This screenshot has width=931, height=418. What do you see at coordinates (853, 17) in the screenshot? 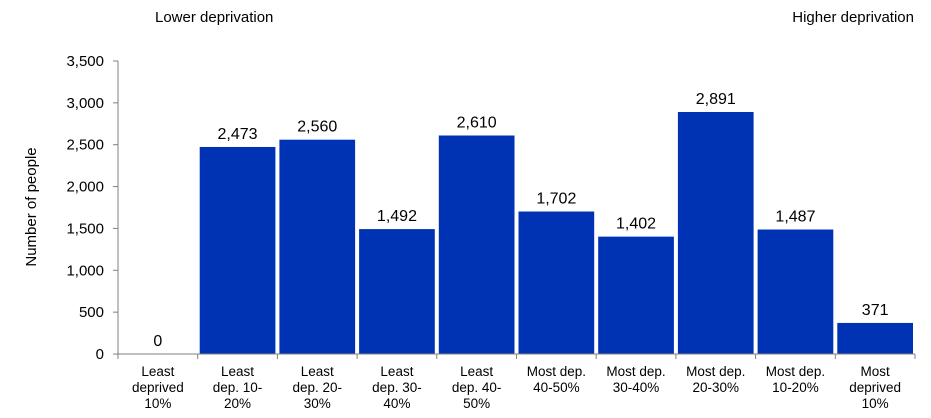
I see `annotation-higher-deprivation: Higher deprivation` at bounding box center [853, 17].